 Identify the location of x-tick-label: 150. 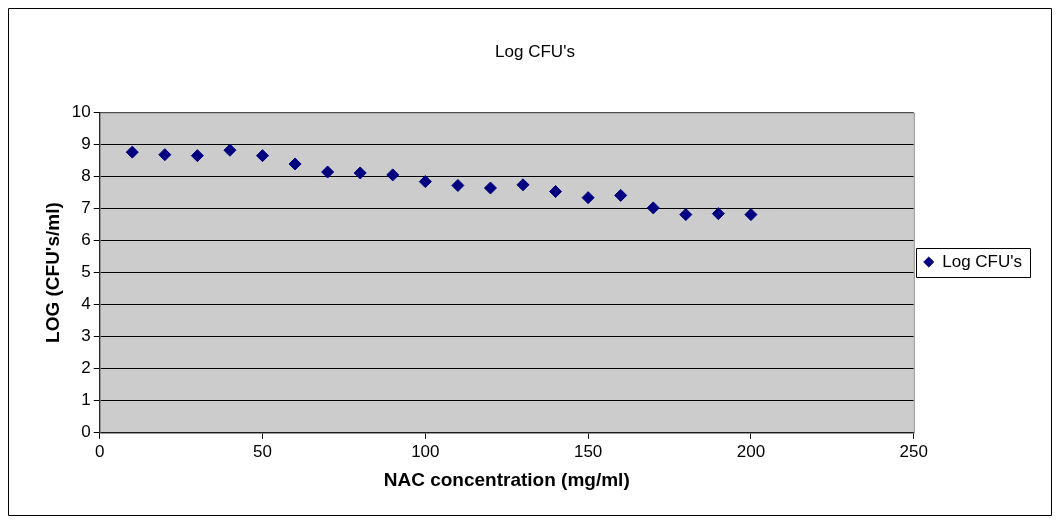
(588, 451).